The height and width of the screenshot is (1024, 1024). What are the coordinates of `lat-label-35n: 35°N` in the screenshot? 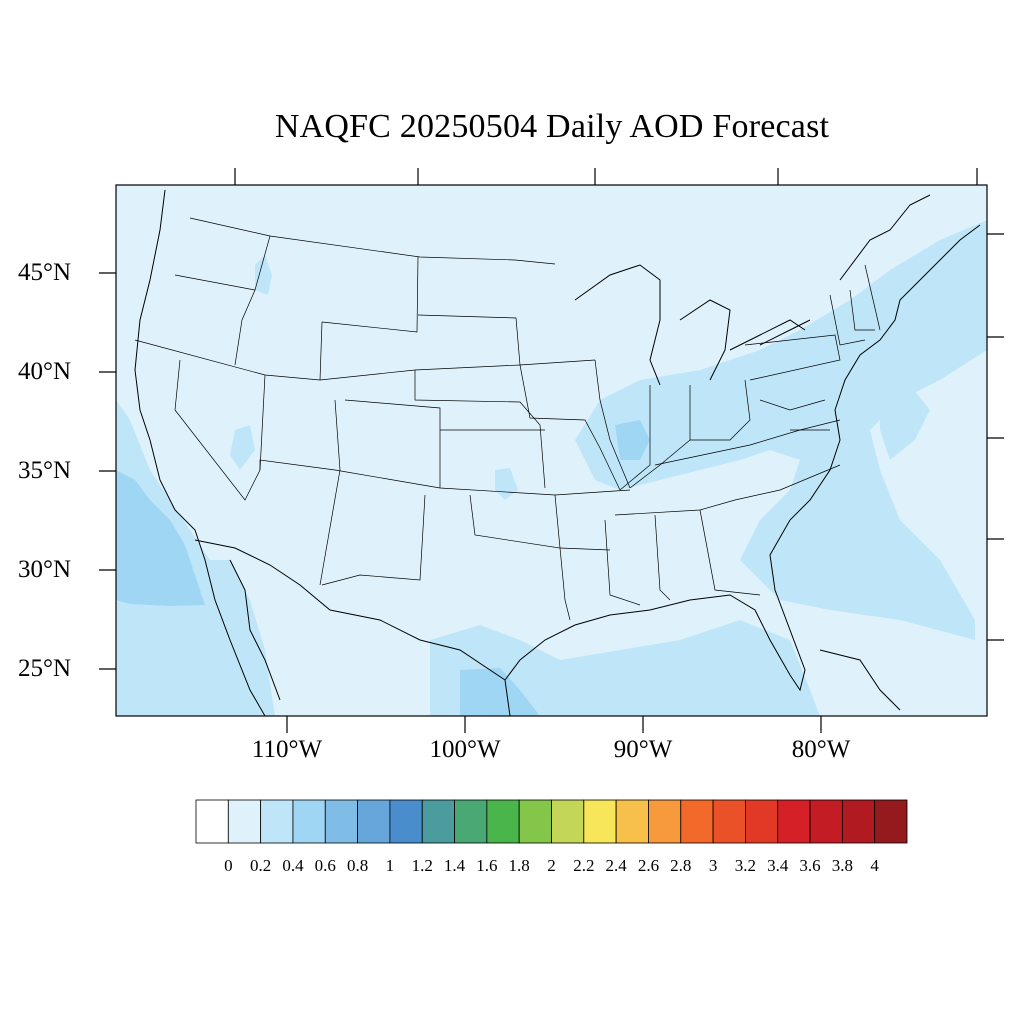 It's located at (45, 470).